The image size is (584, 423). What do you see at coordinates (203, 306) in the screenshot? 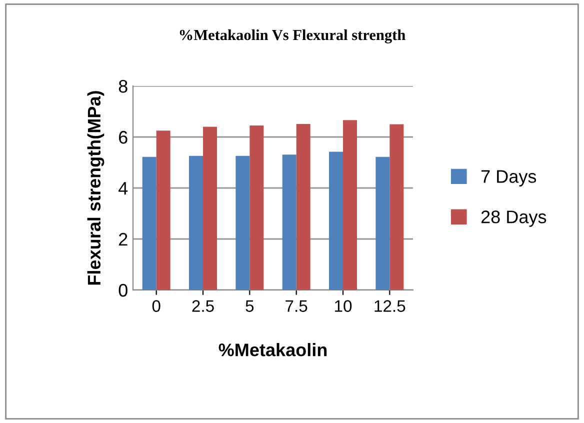
I see `x-tick-label: 2.5` at bounding box center [203, 306].